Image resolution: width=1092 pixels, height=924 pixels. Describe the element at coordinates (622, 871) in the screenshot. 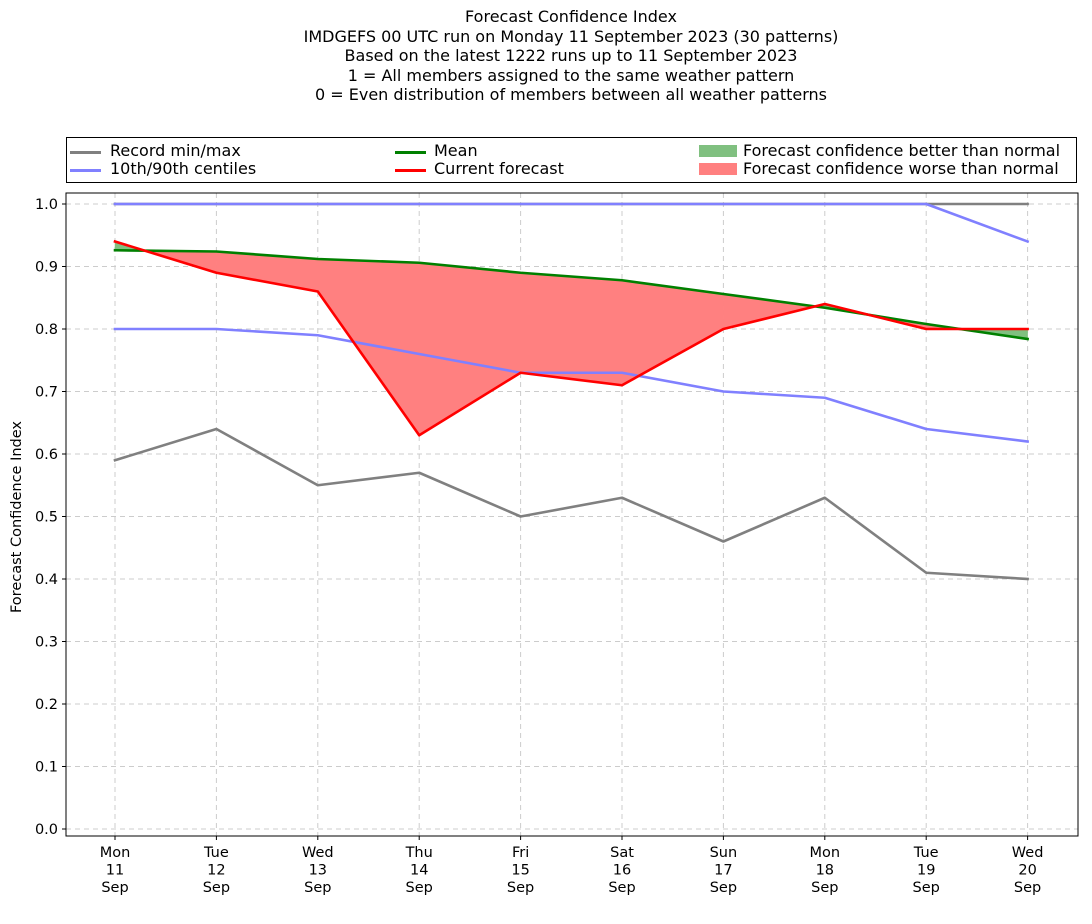

I see `x-tick-label: 16` at that location.